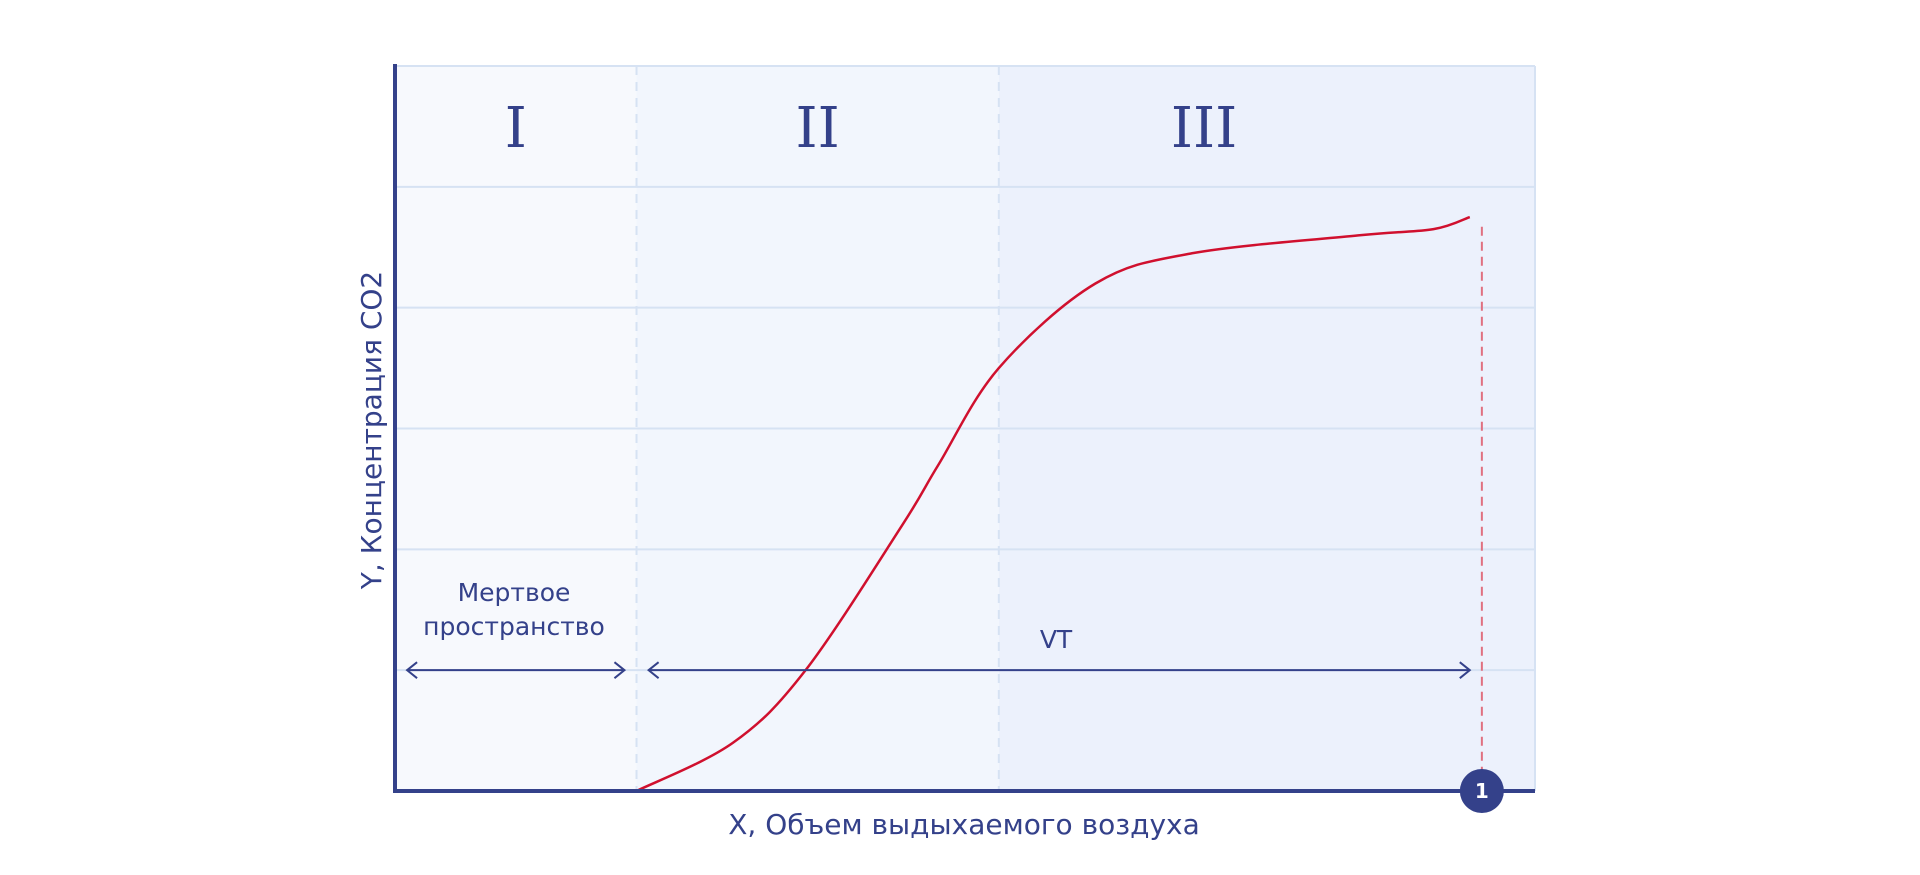 This screenshot has width=1920, height=875. What do you see at coordinates (964, 824) in the screenshot?
I see `x-axis-title: X, Объем выдыхаемого воздуха` at bounding box center [964, 824].